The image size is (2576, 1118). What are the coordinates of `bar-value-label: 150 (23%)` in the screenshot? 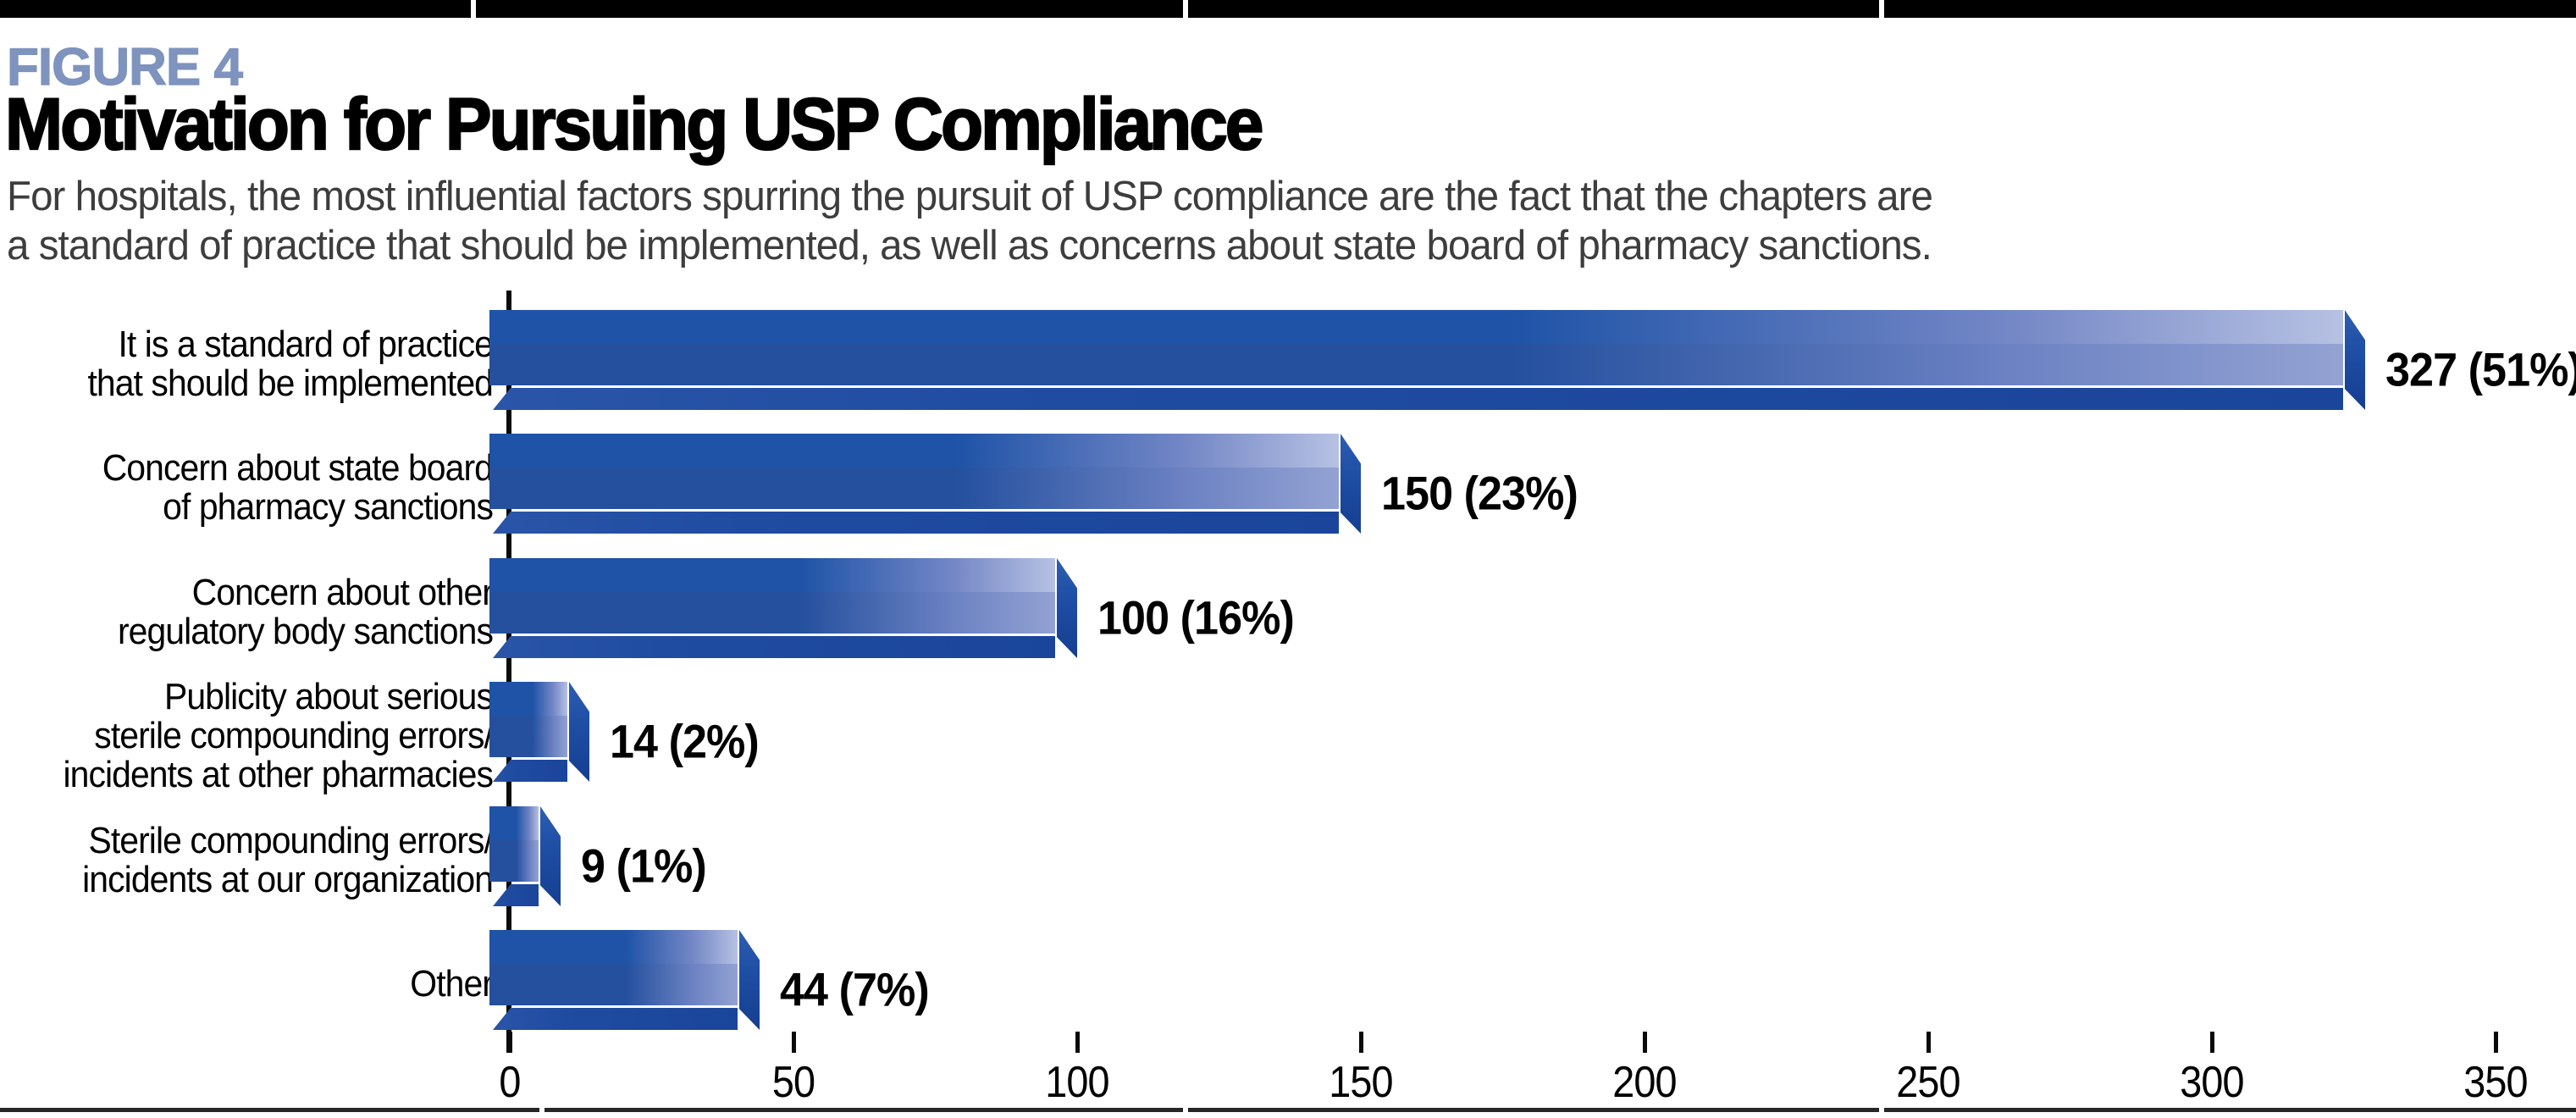 It's located at (1479, 493).